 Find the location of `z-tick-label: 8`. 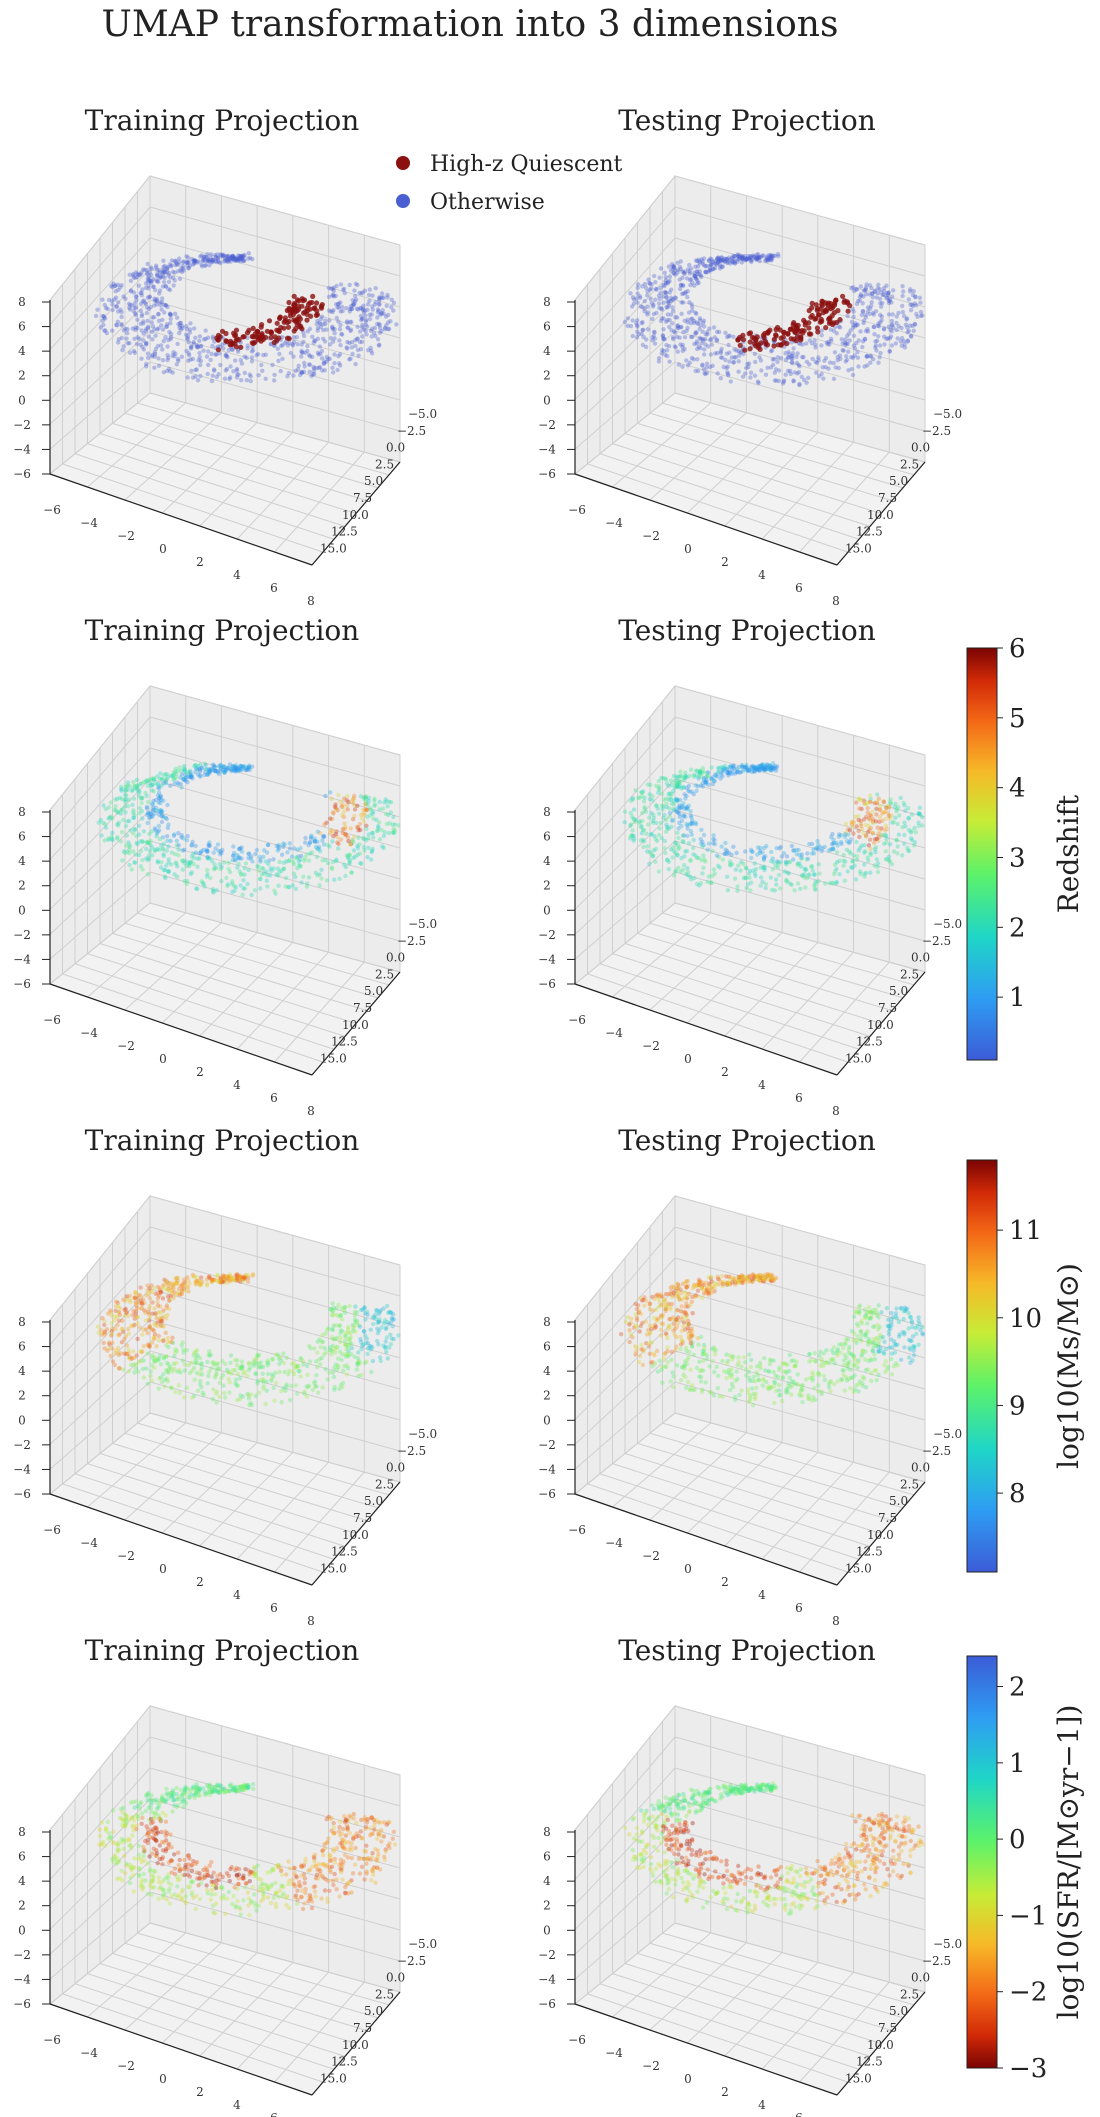

z-tick-label: 8 is located at coordinates (547, 302).